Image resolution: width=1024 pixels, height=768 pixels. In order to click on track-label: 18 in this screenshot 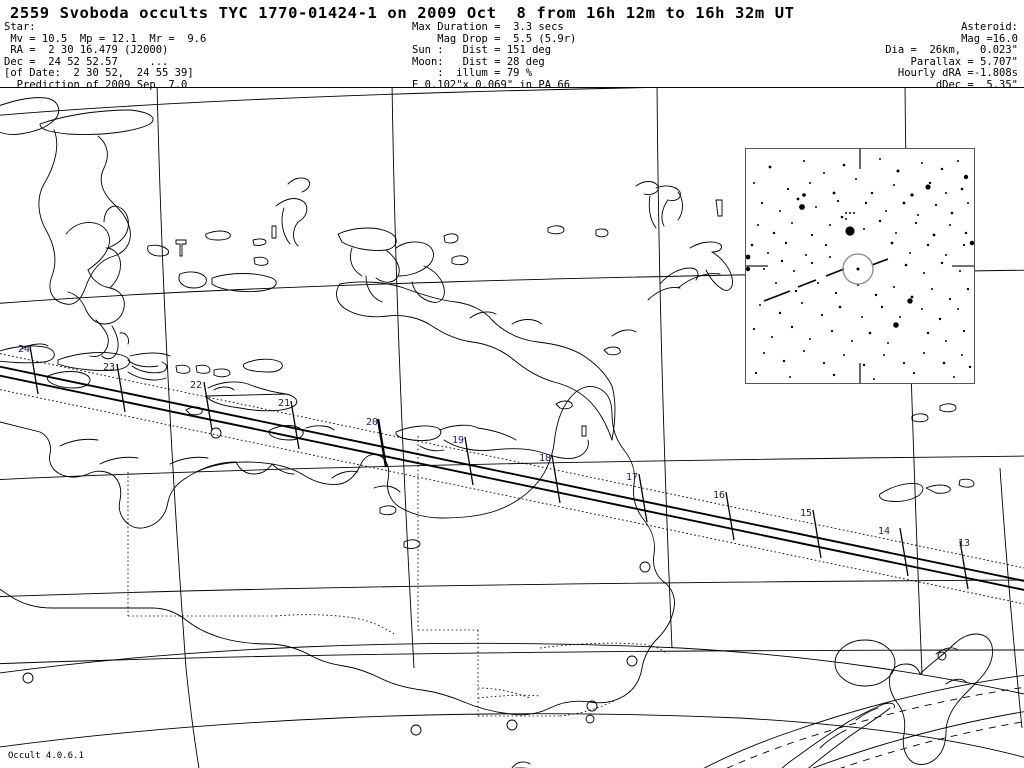, I will do `click(545, 458)`.